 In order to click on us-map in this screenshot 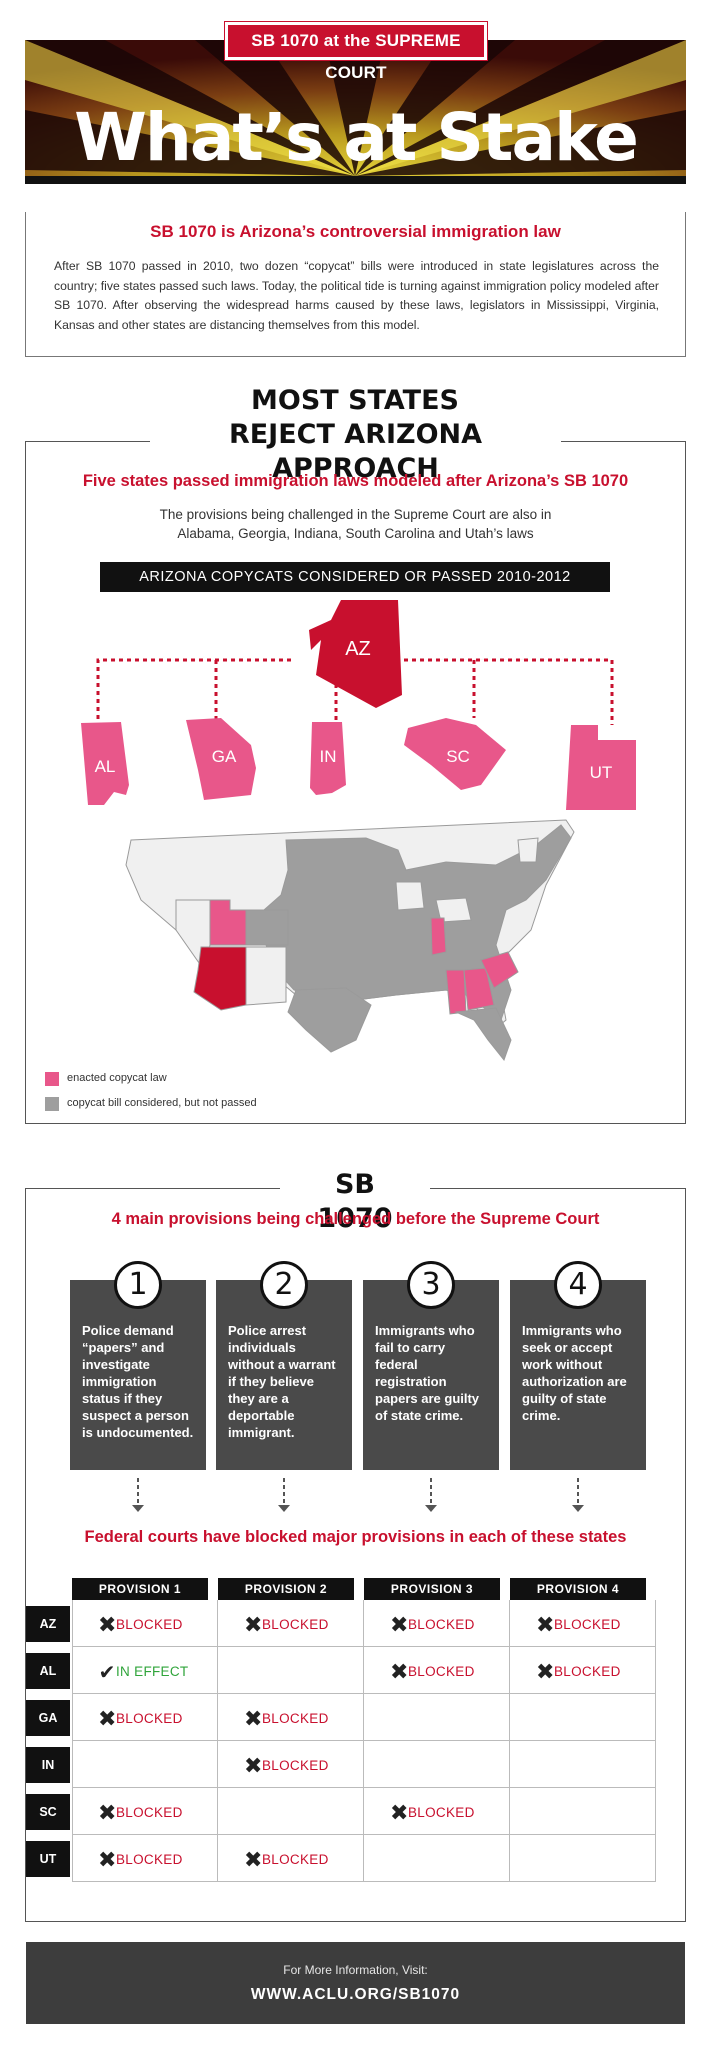, I will do `click(350, 940)`.